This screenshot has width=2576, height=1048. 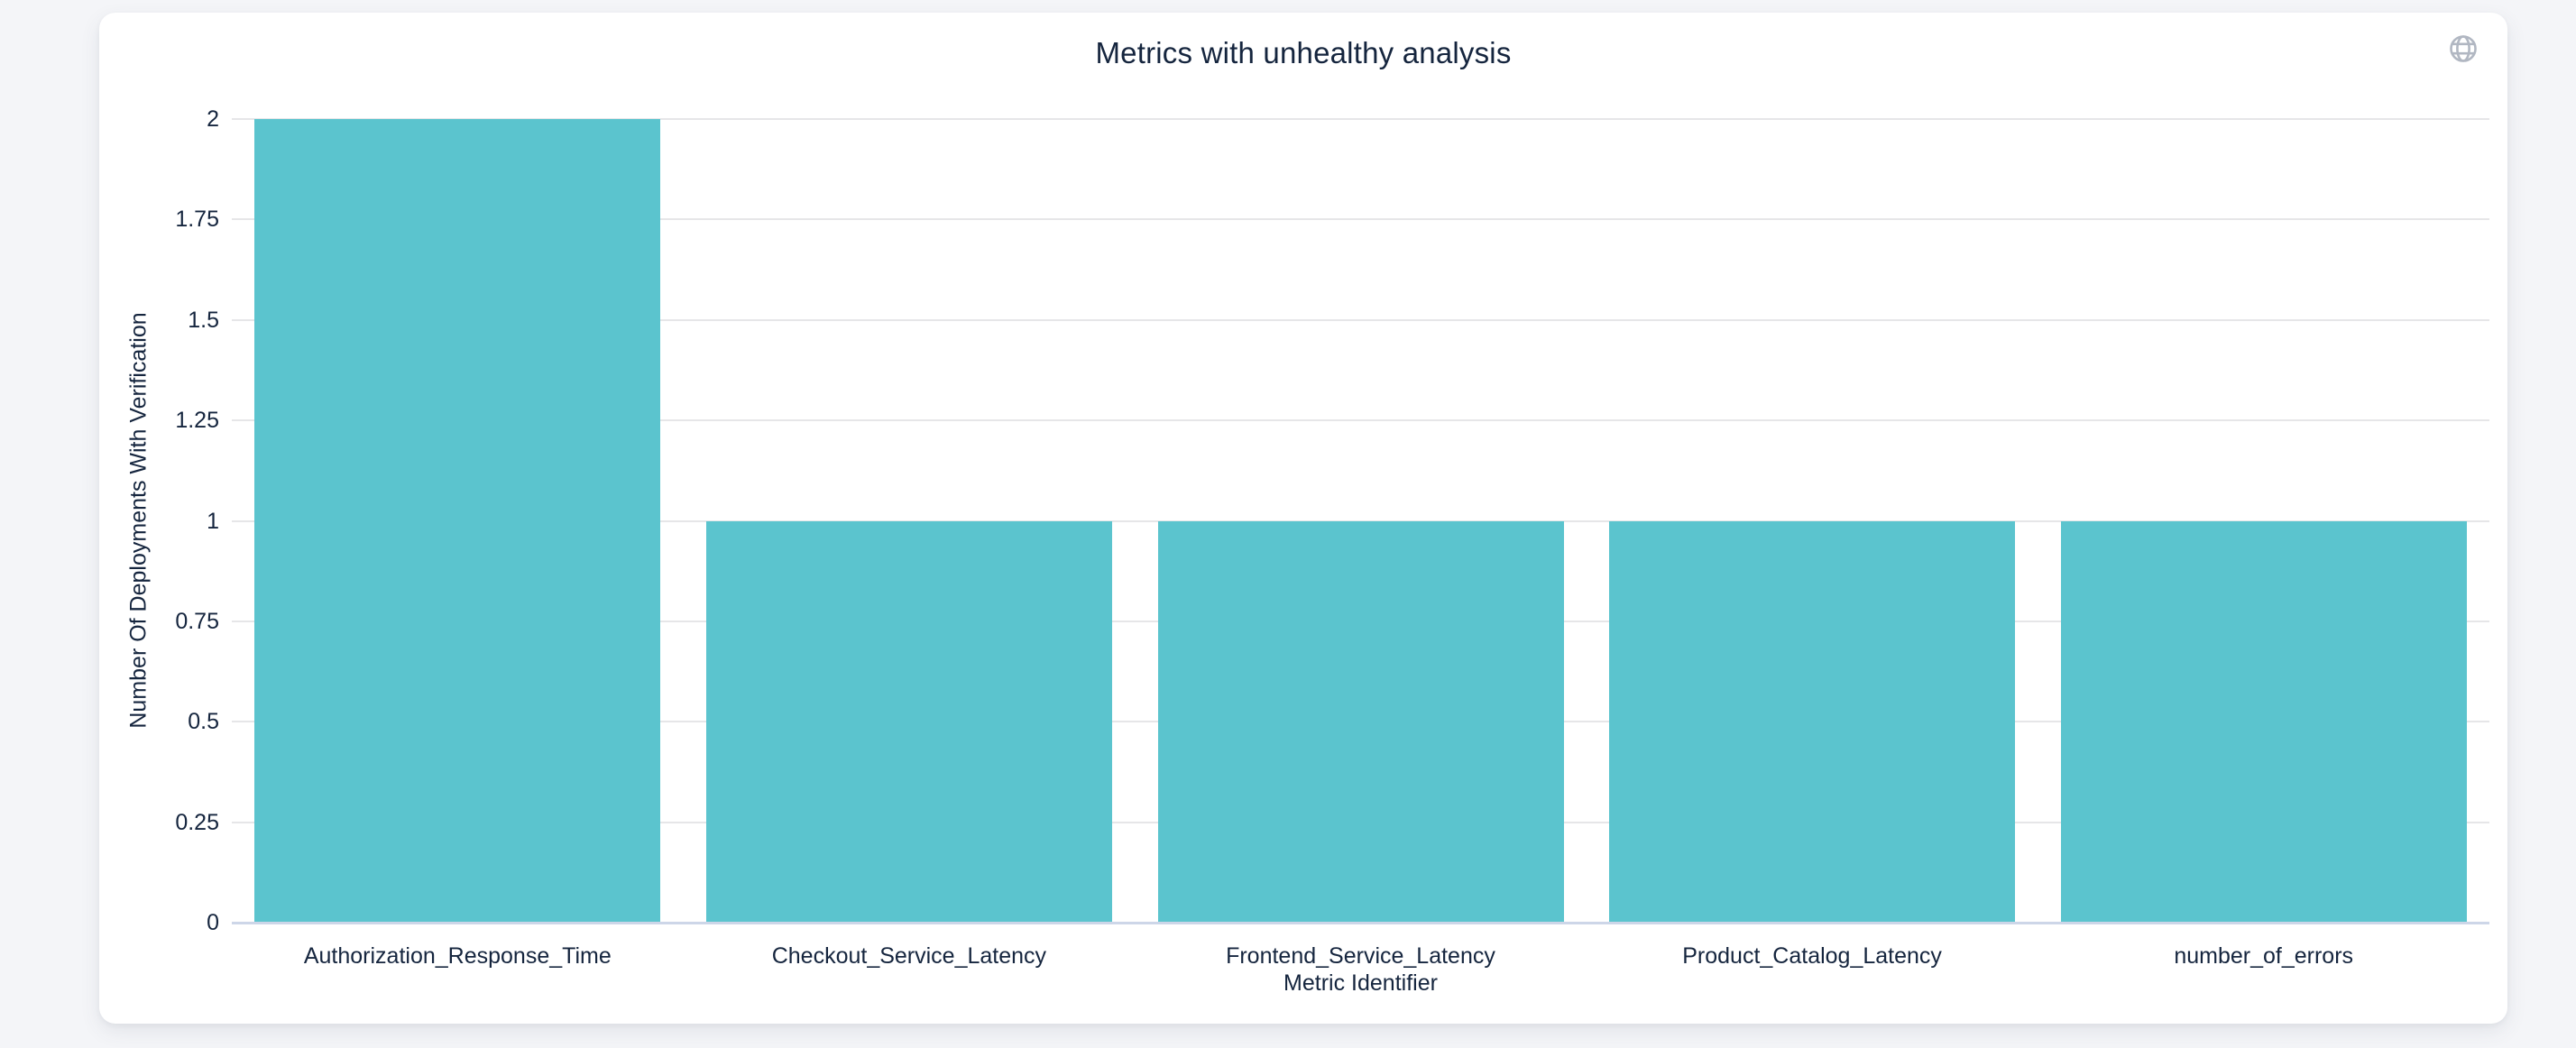 What do you see at coordinates (1360, 923) in the screenshot?
I see `x-axis-line` at bounding box center [1360, 923].